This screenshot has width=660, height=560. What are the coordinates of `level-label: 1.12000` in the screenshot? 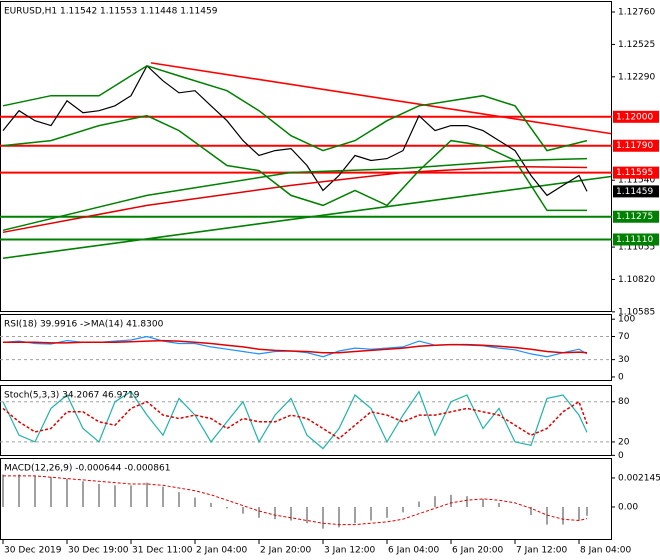 It's located at (634, 117).